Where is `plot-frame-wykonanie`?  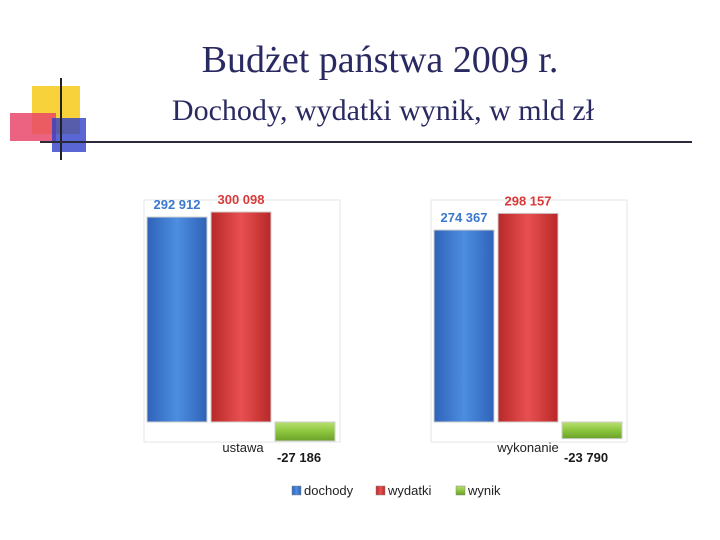
plot-frame-wykonanie is located at coordinates (529, 321).